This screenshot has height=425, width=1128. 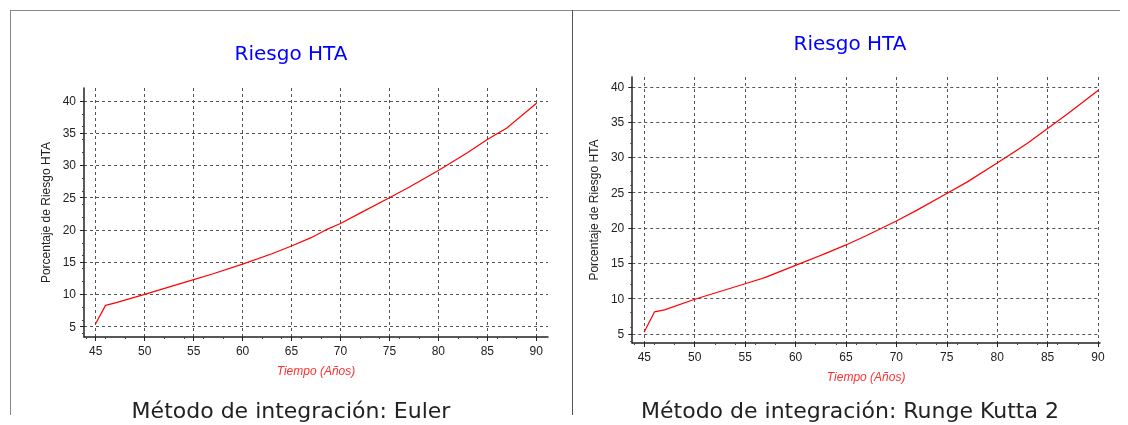 I want to click on text: Método de integración: Euler, so click(x=291, y=410).